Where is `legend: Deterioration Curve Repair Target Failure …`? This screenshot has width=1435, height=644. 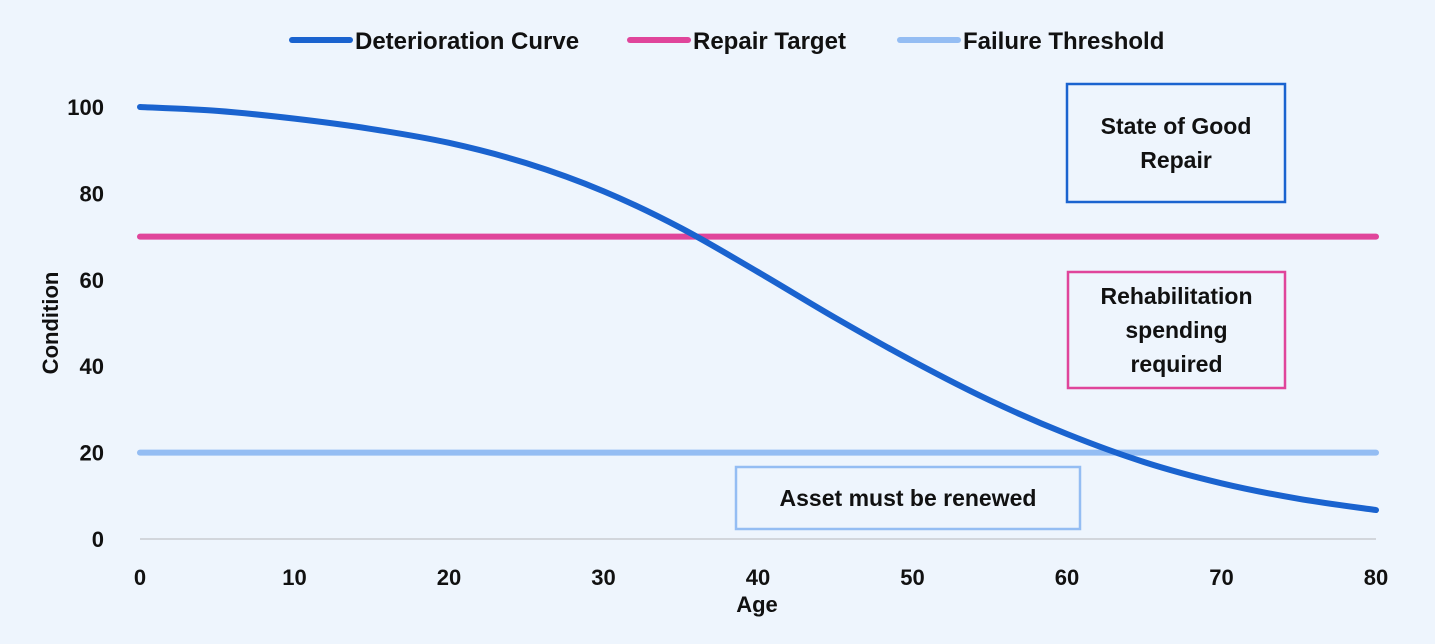
legend: Deterioration Curve Repair Target Failure … is located at coordinates (726, 41).